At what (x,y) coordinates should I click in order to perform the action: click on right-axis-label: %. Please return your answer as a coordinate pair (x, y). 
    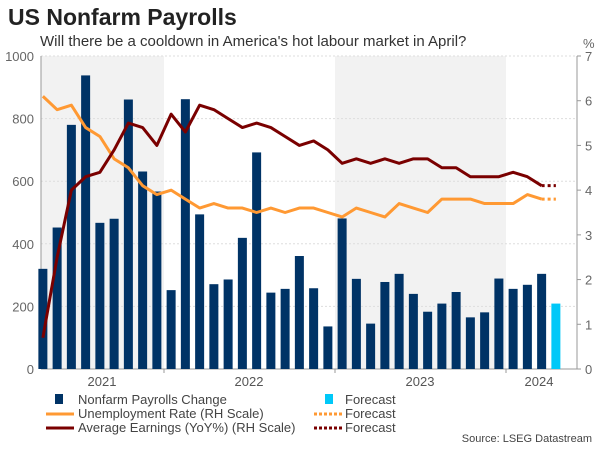
    Looking at the image, I should click on (589, 43).